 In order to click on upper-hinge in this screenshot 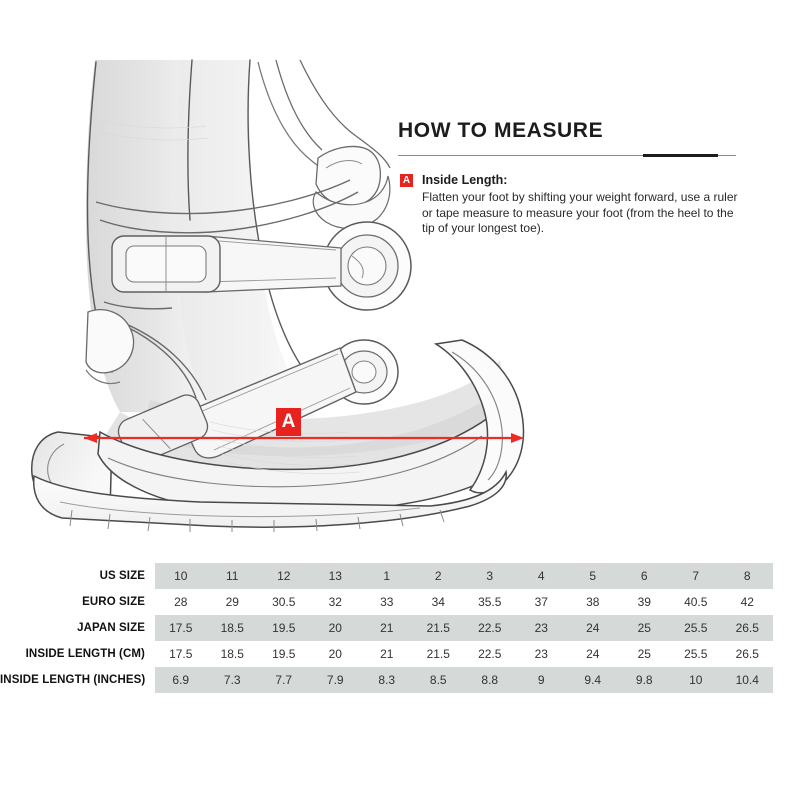, I will do `click(351, 187)`.